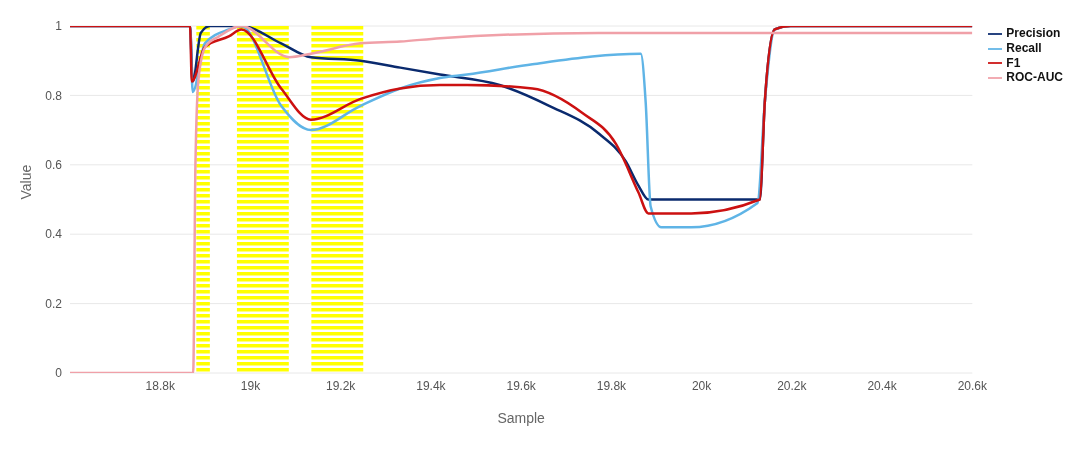 Image resolution: width=1091 pixels, height=451 pixels. What do you see at coordinates (972, 385) in the screenshot?
I see `x-tick-label: 20.6k` at bounding box center [972, 385].